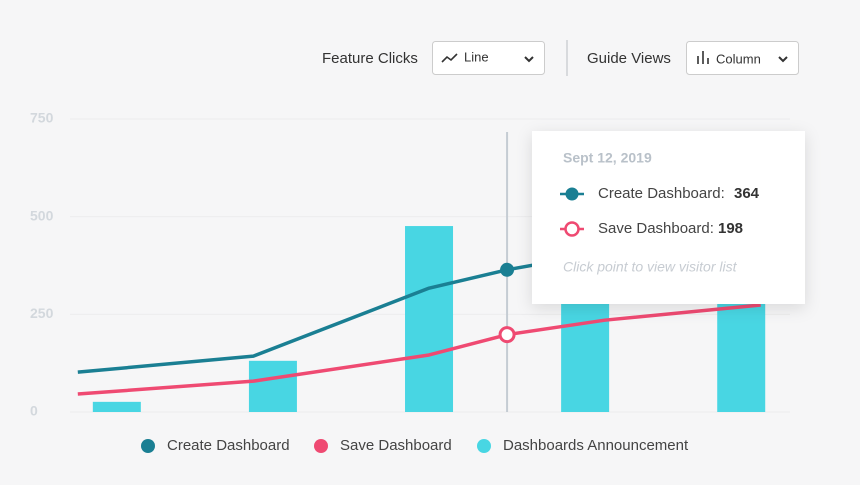 The image size is (860, 485). What do you see at coordinates (34, 411) in the screenshot?
I see `y-tick-label: 0` at bounding box center [34, 411].